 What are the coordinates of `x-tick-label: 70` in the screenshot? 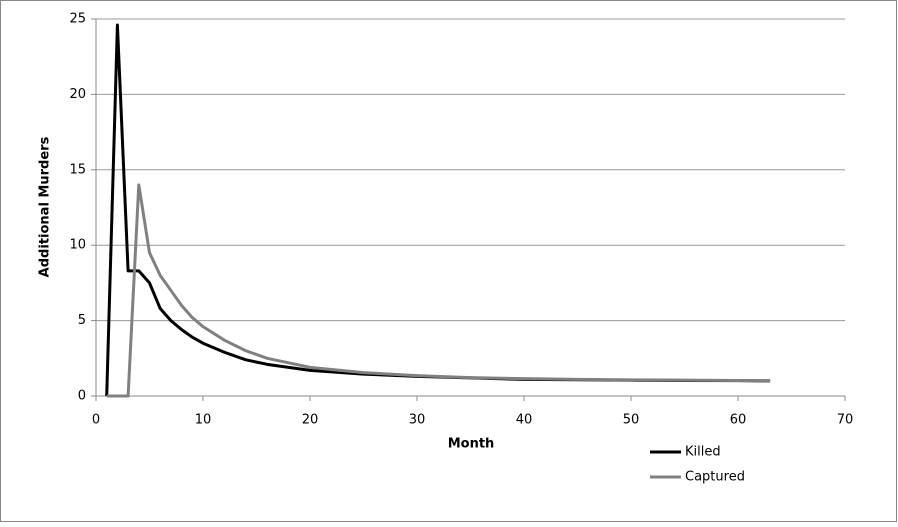 It's located at (845, 420).